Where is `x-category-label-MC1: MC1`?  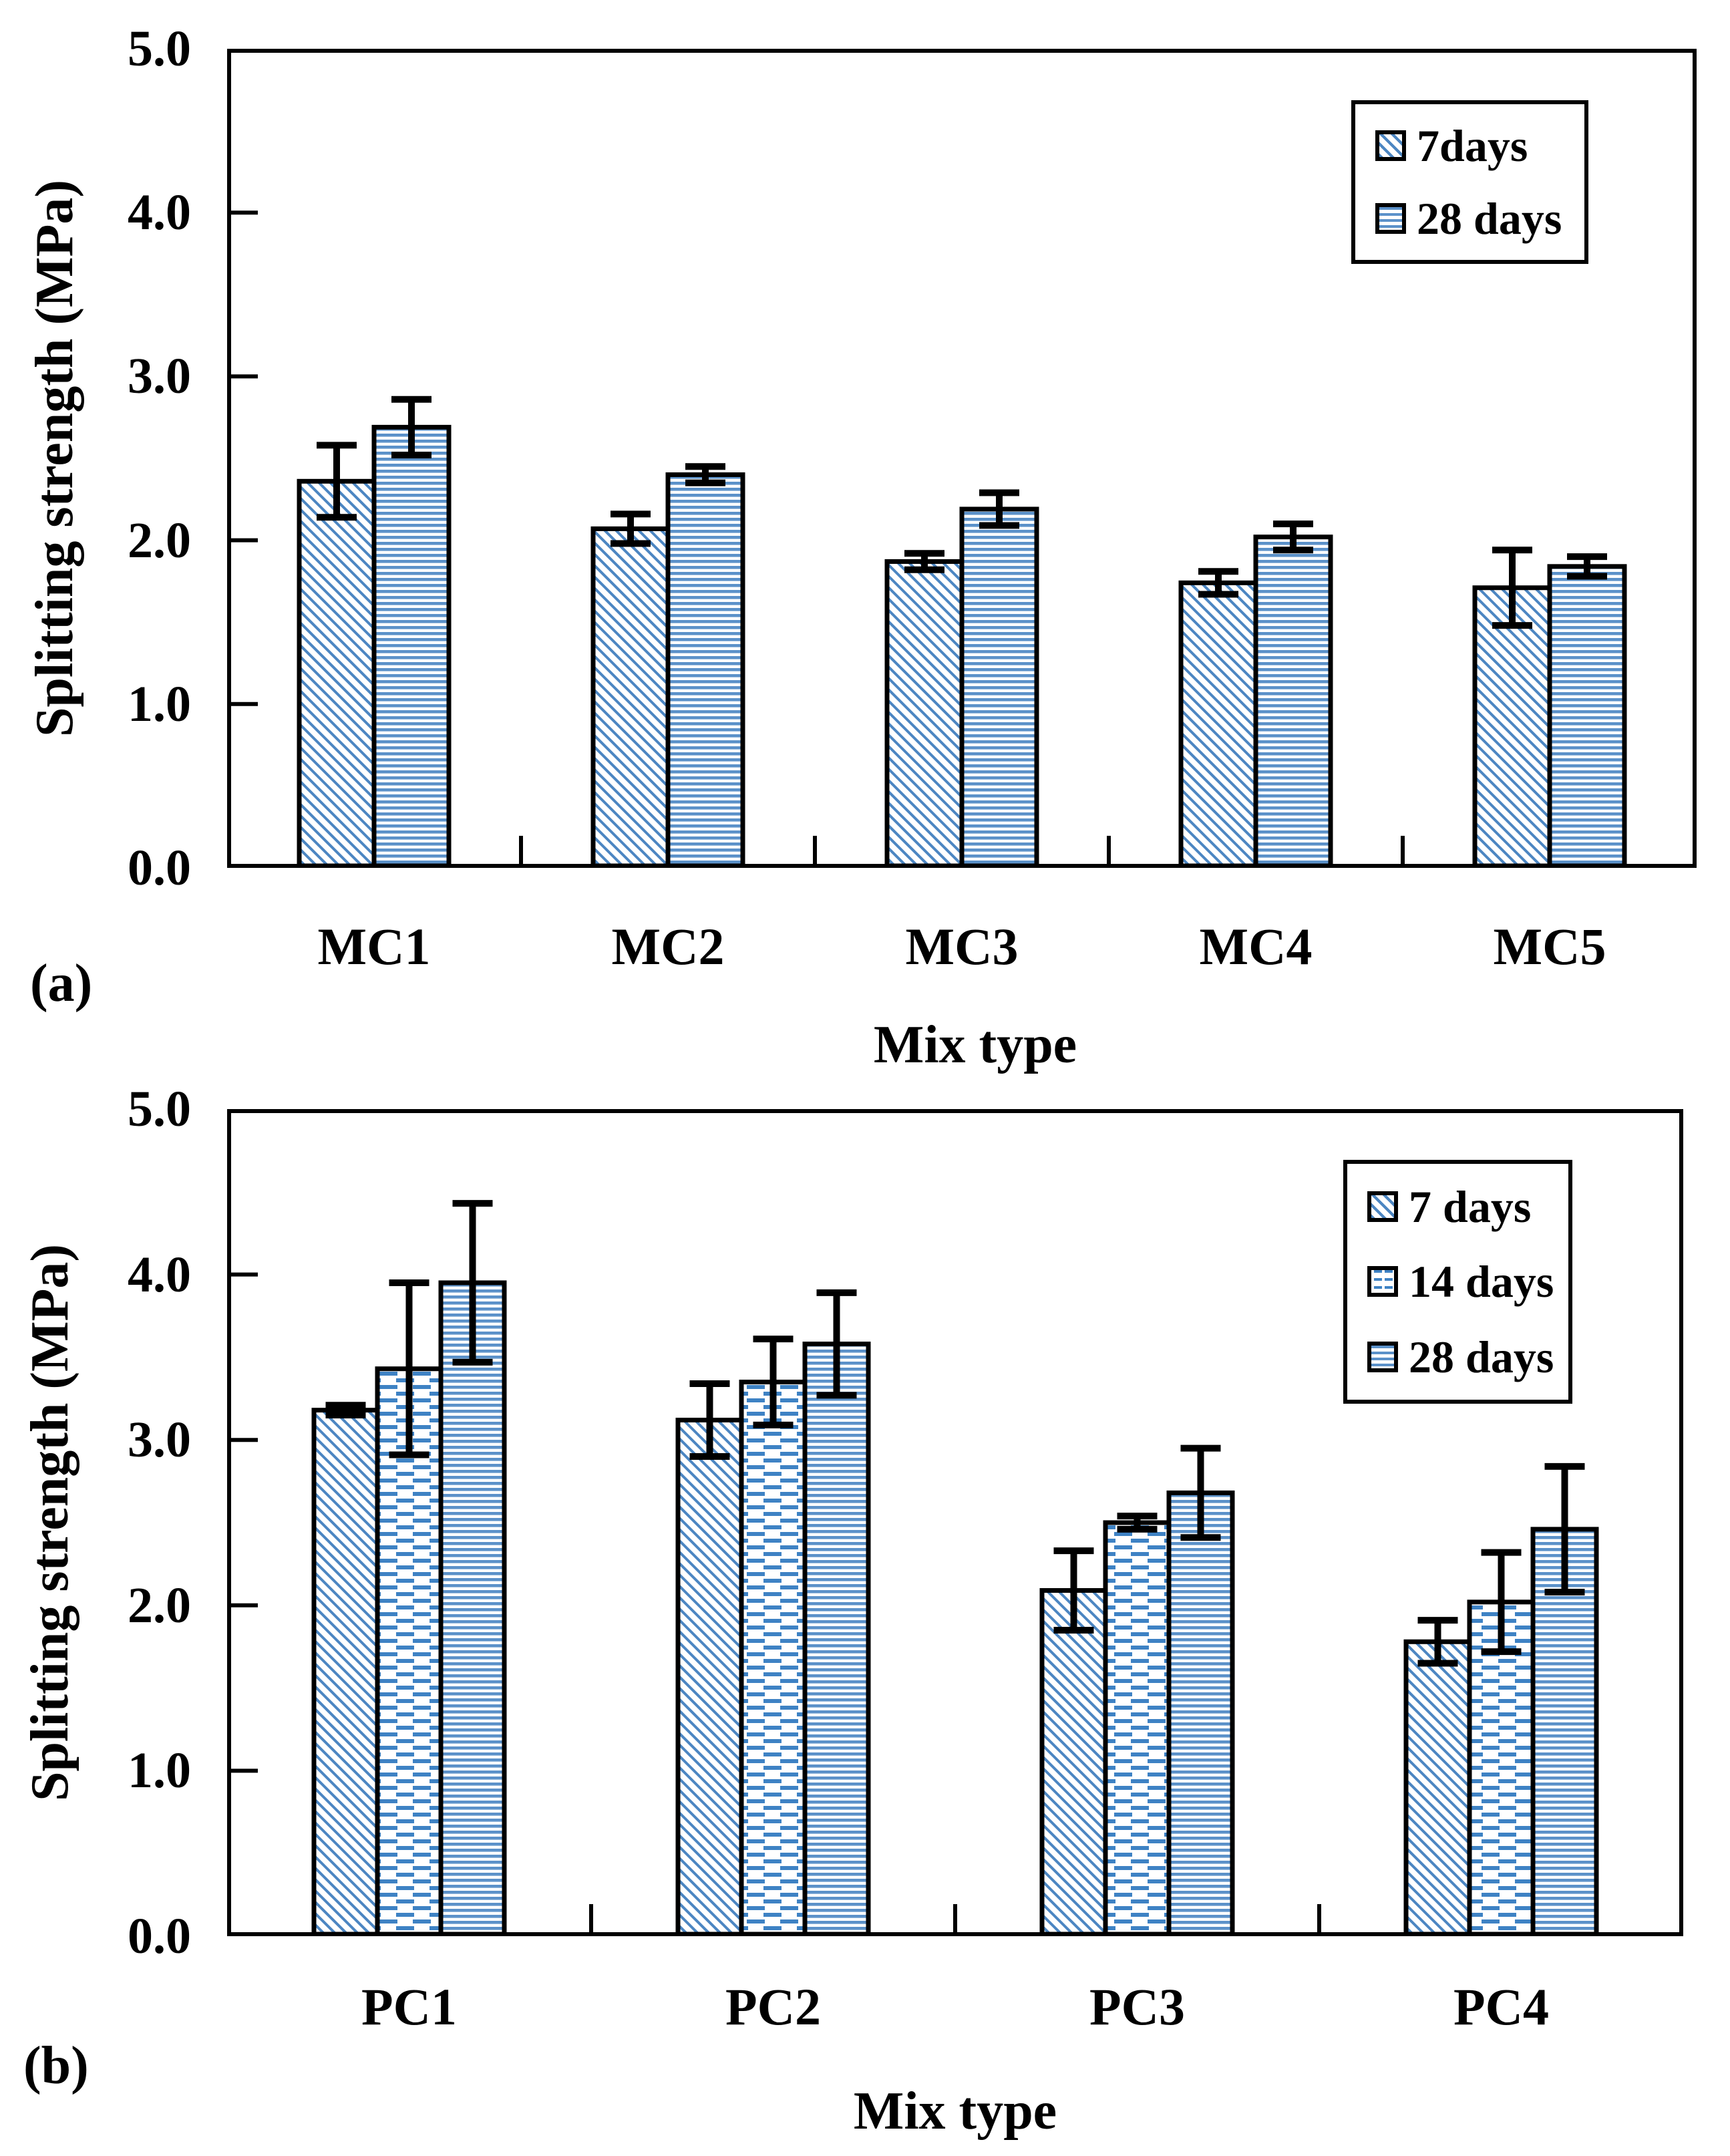
x-category-label-MC1: MC1 is located at coordinates (374, 946).